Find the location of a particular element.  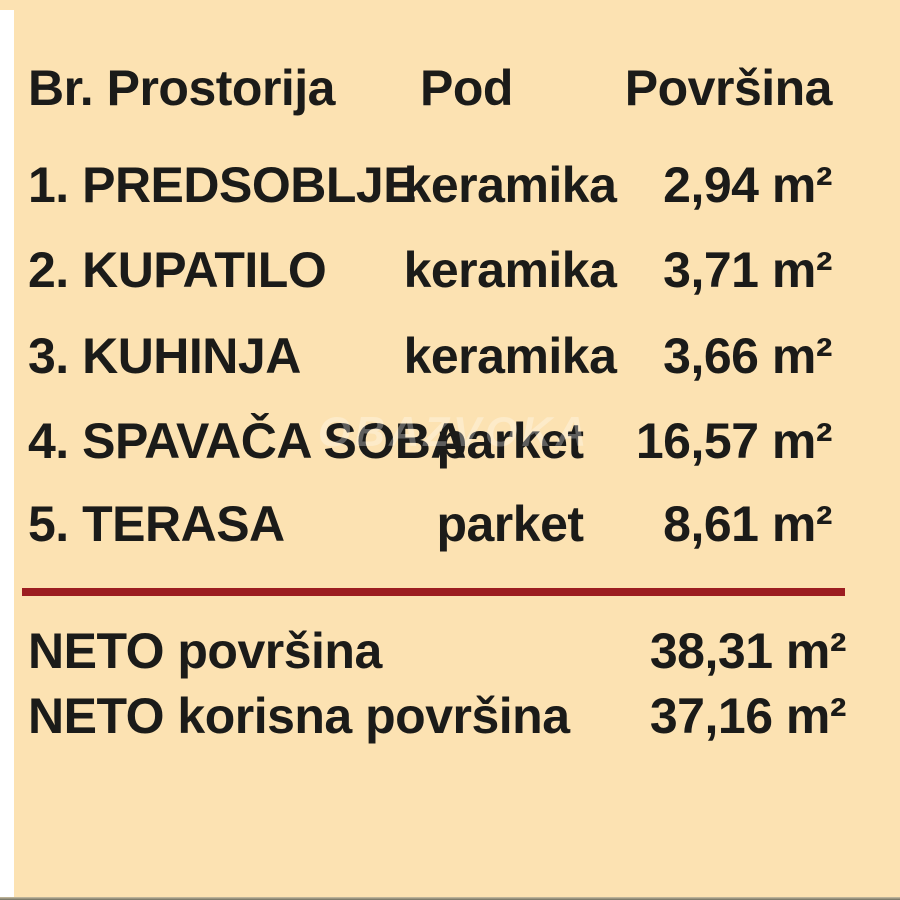

room-name: 5. TERASA is located at coordinates (156, 524).